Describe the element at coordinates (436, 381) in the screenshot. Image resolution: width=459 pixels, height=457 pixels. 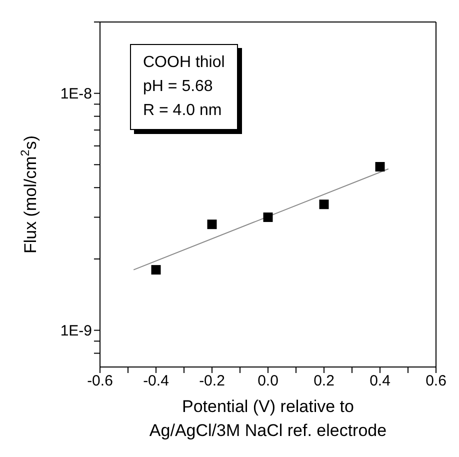
I see `x-tick-label: 0.6` at that location.